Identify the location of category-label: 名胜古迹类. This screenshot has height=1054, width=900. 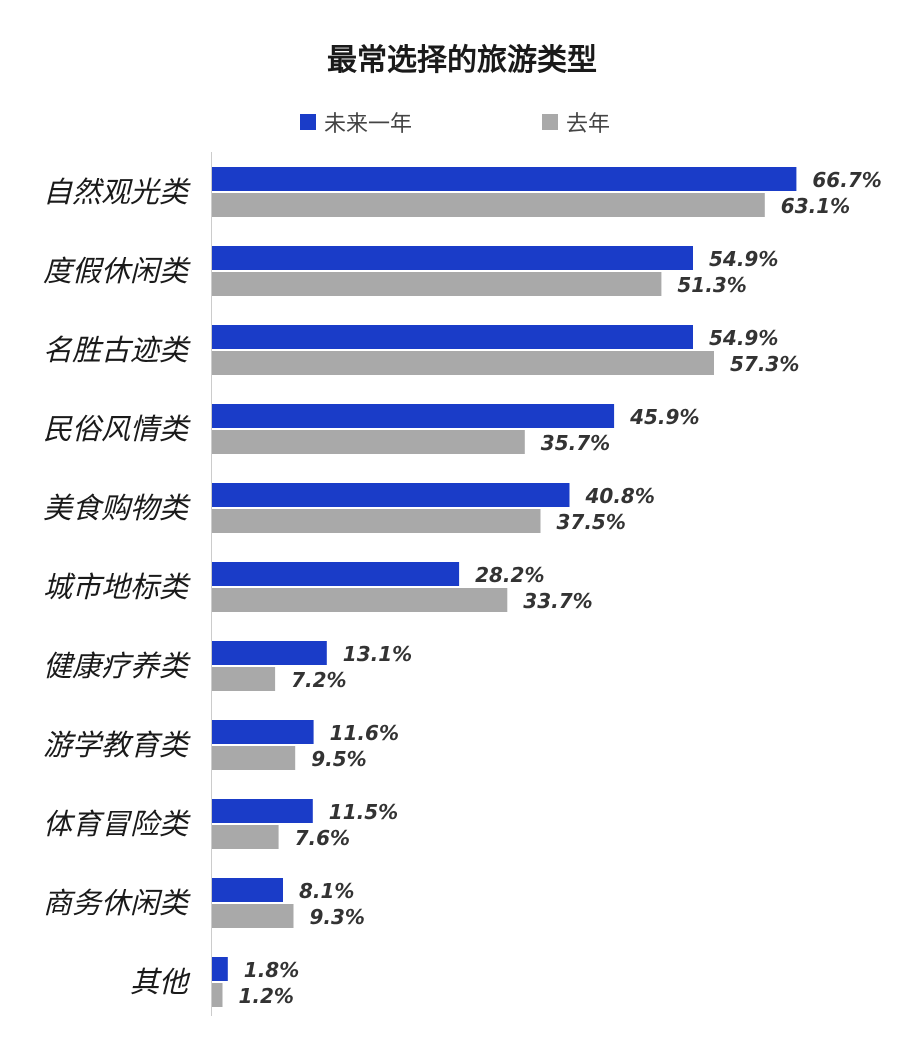
(117, 350).